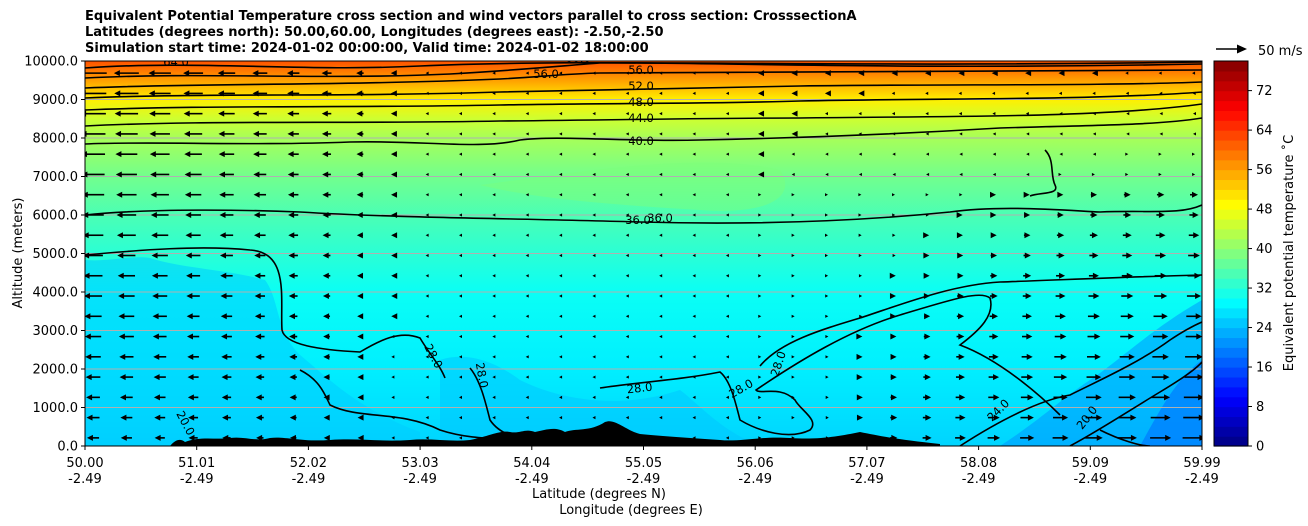 The image size is (1308, 526). Describe the element at coordinates (56, 293) in the screenshot. I see `y-tick-label: 4000.0` at that location.